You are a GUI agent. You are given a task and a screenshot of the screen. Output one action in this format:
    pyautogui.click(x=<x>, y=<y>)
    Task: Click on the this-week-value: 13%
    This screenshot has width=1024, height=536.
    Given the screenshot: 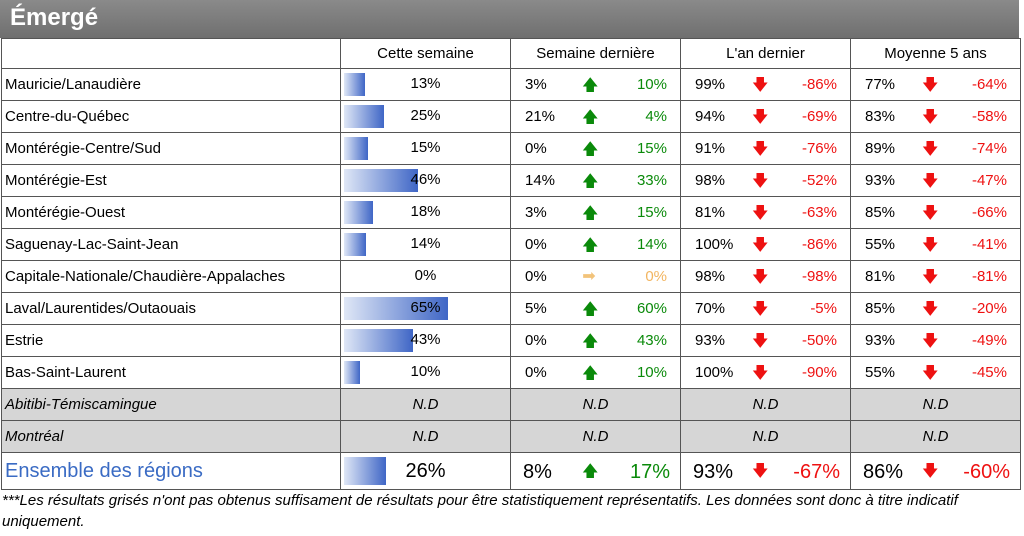 What is the action you would take?
    pyautogui.click(x=425, y=83)
    